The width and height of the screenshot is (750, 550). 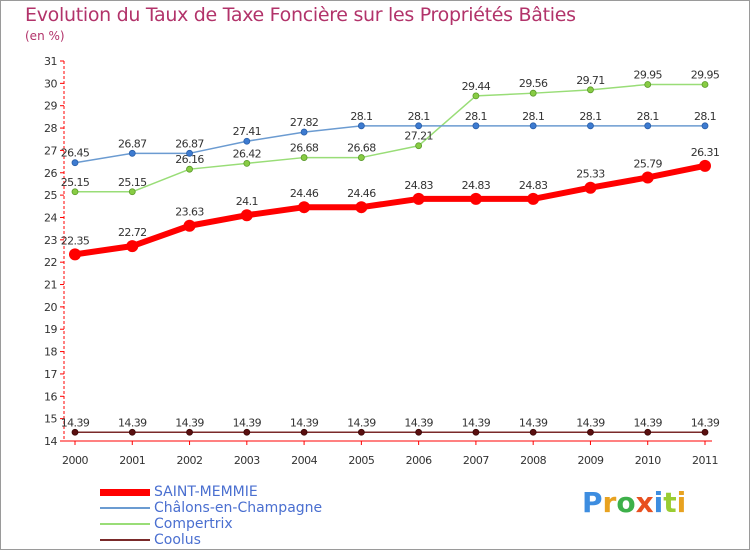 What do you see at coordinates (190, 460) in the screenshot?
I see `x-tick-label: 2002` at bounding box center [190, 460].